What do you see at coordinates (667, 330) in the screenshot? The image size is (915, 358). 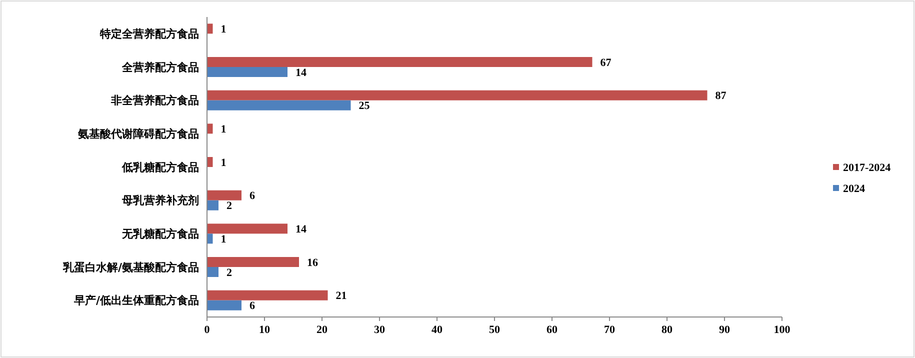 I see `x-tick-label: 80` at bounding box center [667, 330].